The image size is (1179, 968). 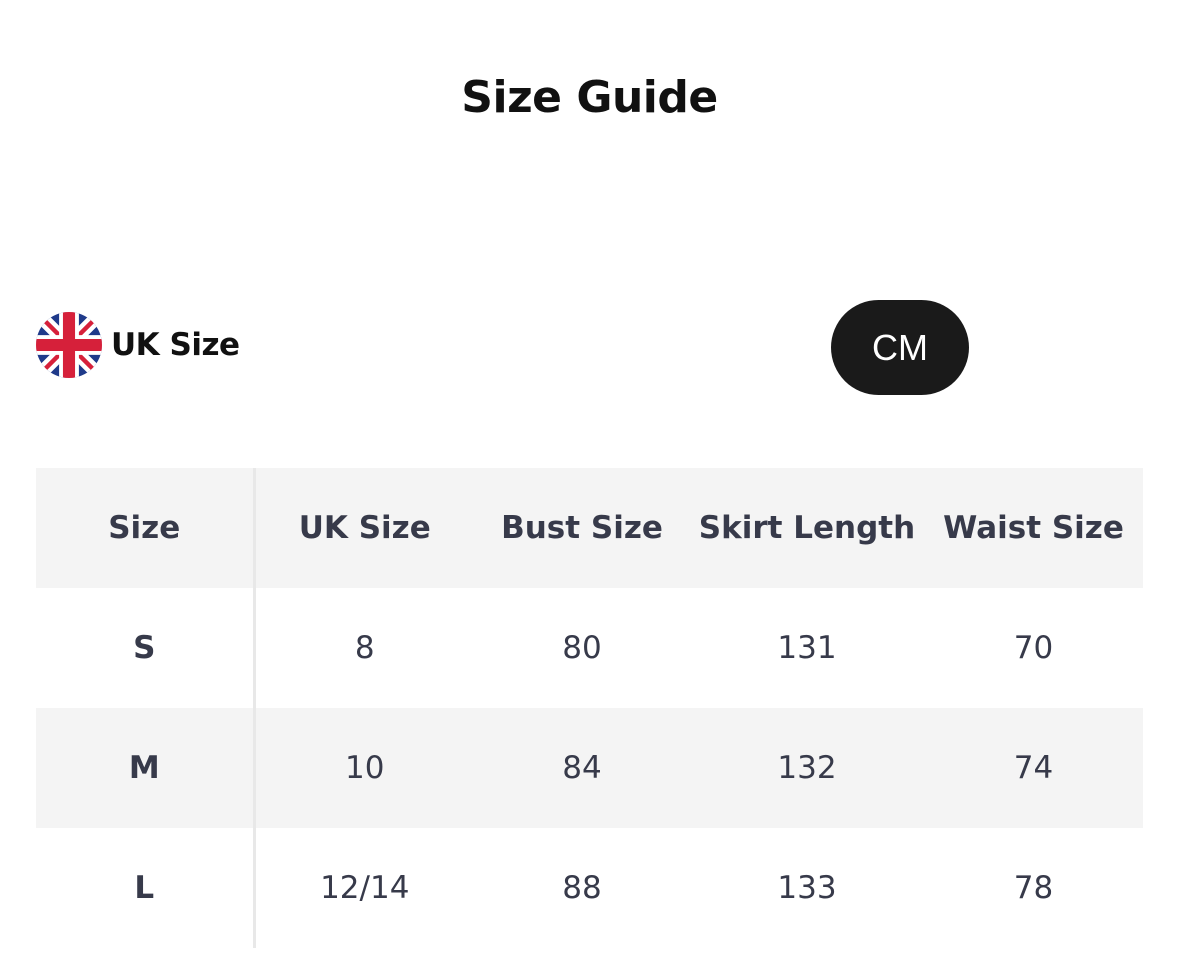 What do you see at coordinates (589, 97) in the screenshot?
I see `page-title: Size Guide` at bounding box center [589, 97].